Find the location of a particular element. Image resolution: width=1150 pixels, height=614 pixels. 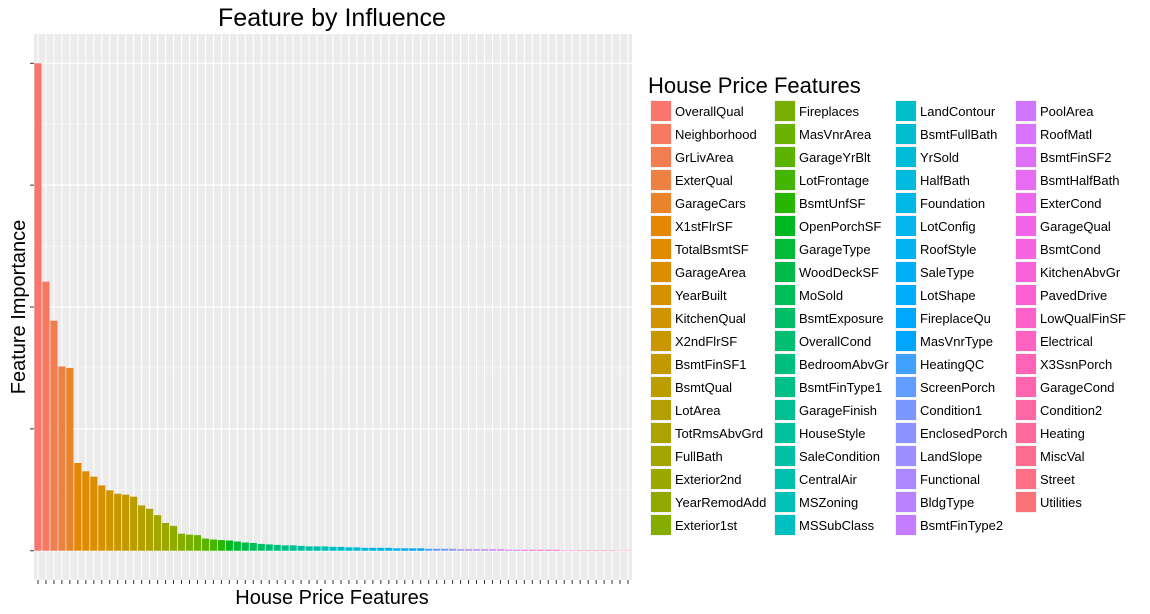

legend-item: MoSold is located at coordinates (808, 295).